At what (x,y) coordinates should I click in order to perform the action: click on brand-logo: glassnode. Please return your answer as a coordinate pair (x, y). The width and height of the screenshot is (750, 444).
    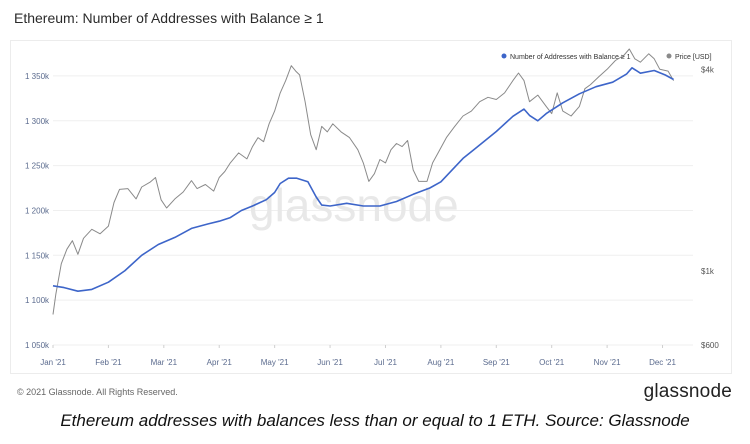
    Looking at the image, I should click on (687, 391).